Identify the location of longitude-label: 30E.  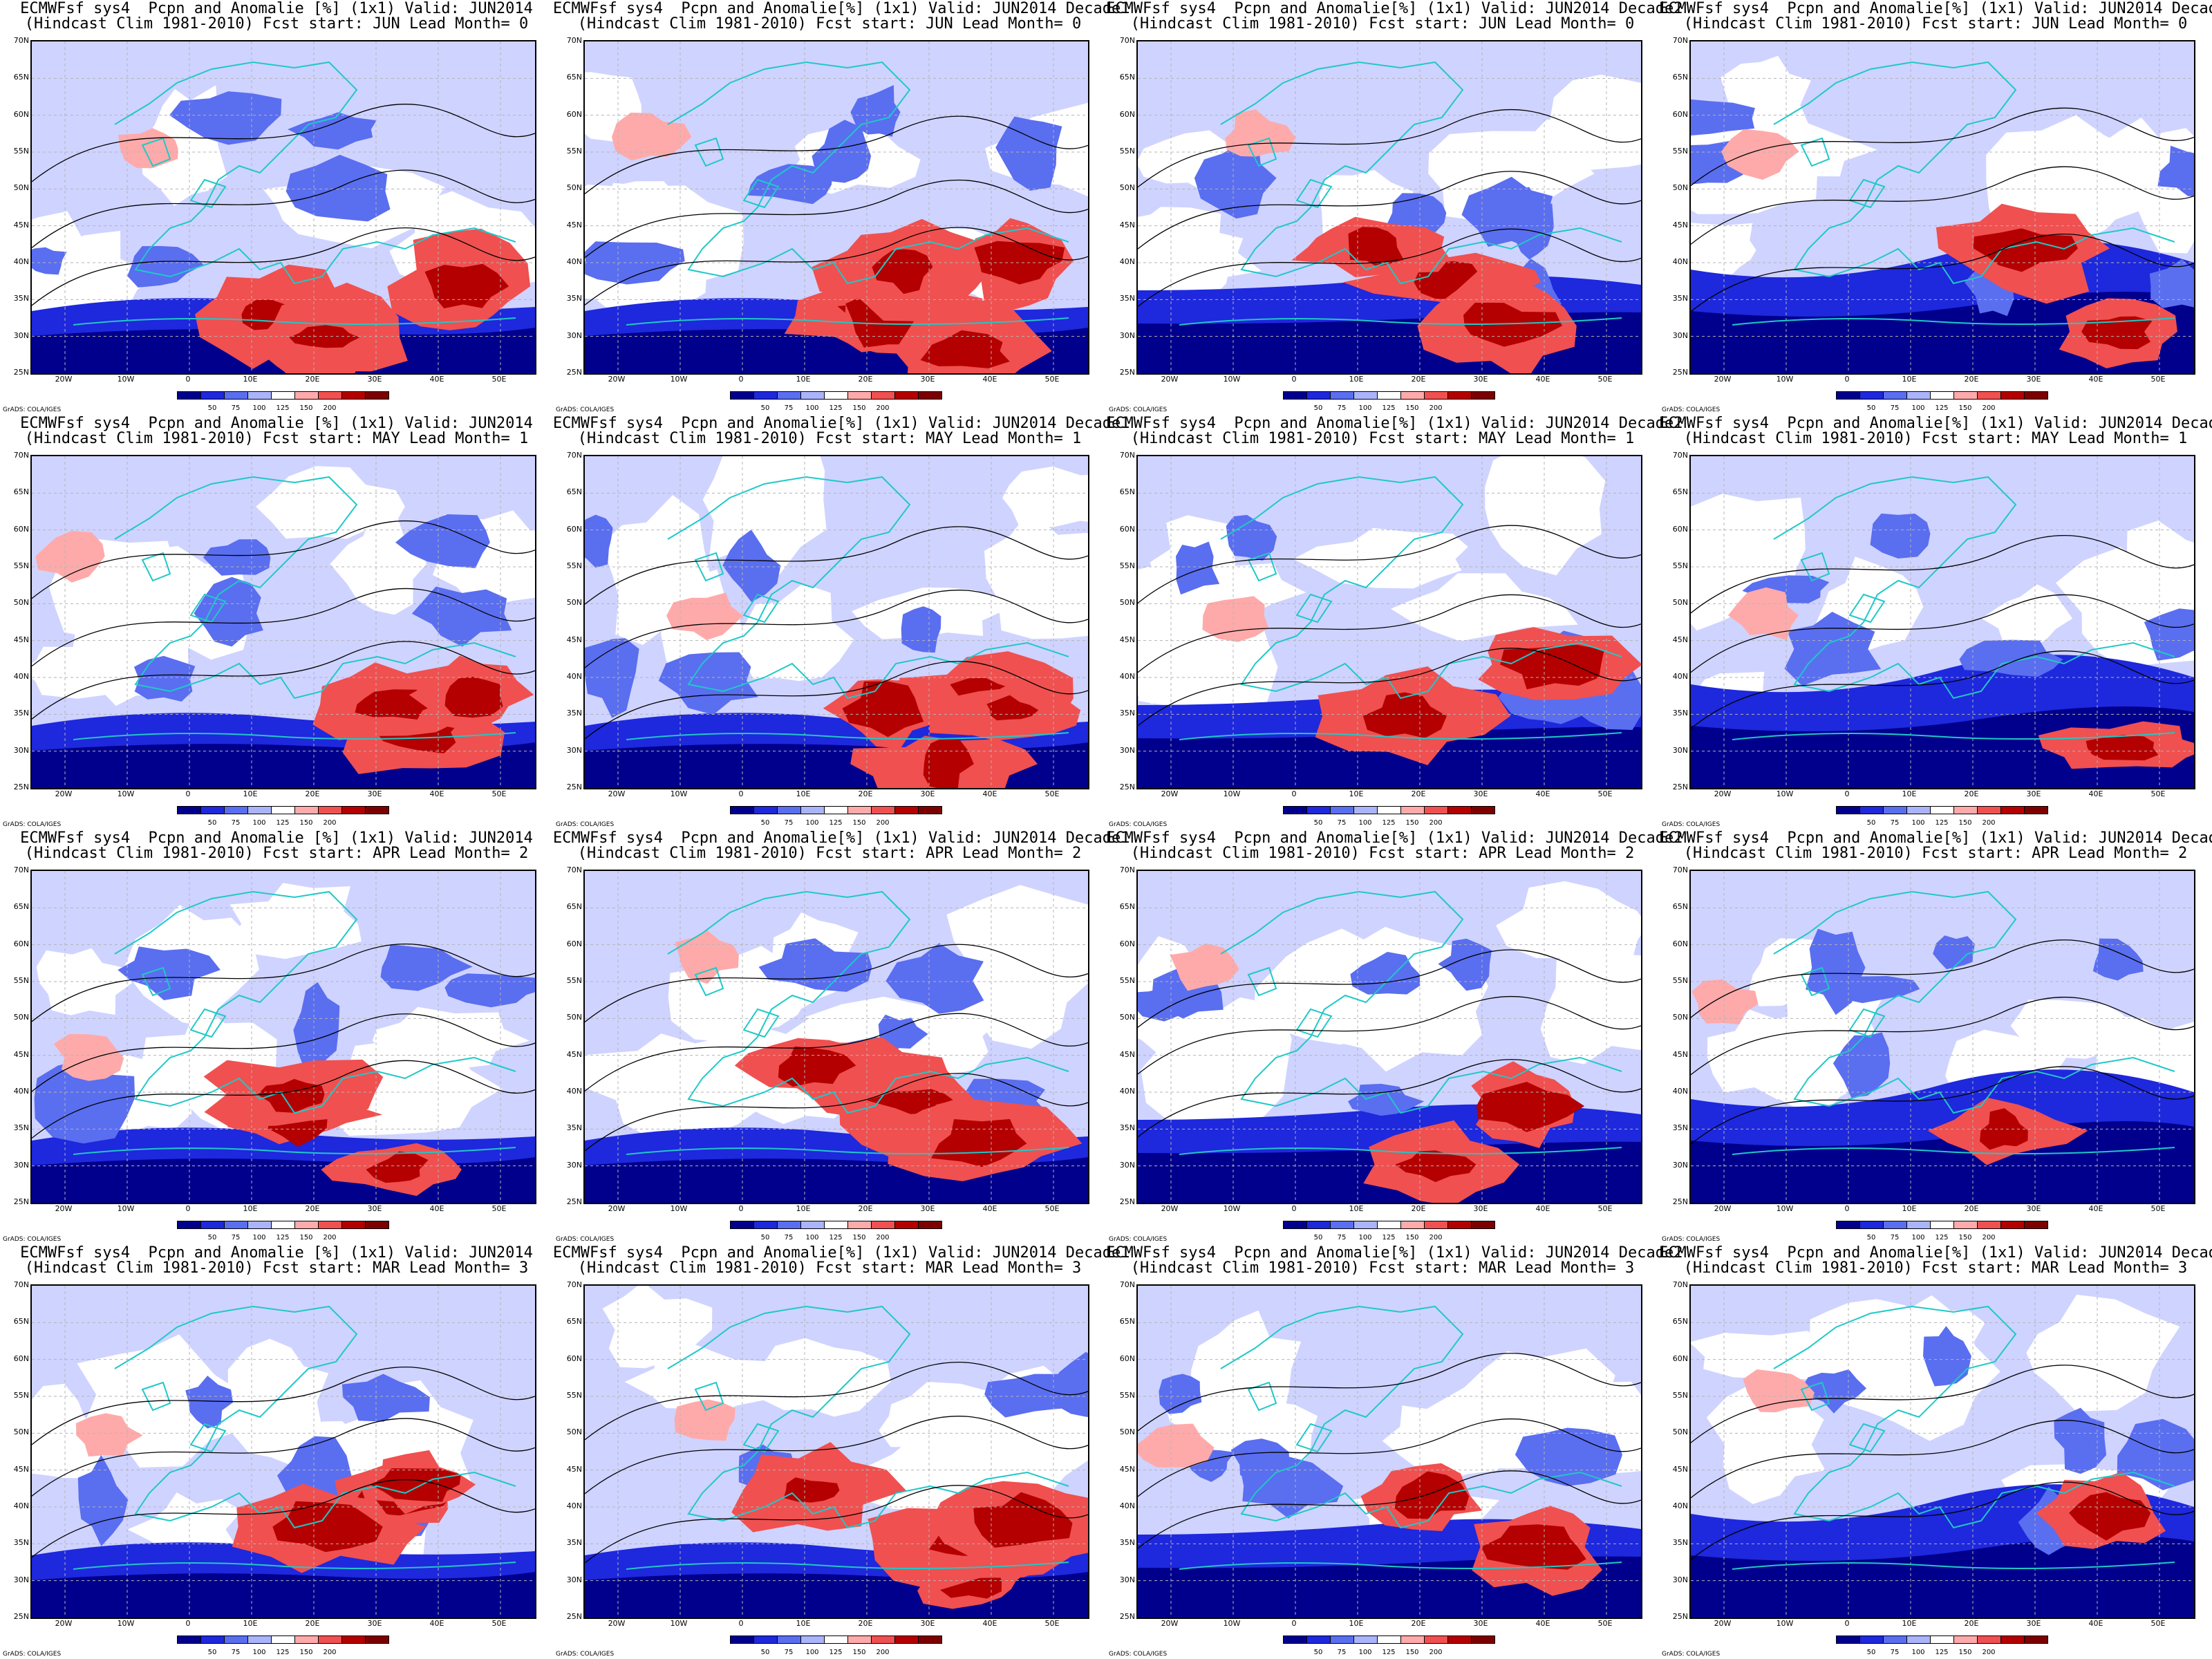
(927, 379).